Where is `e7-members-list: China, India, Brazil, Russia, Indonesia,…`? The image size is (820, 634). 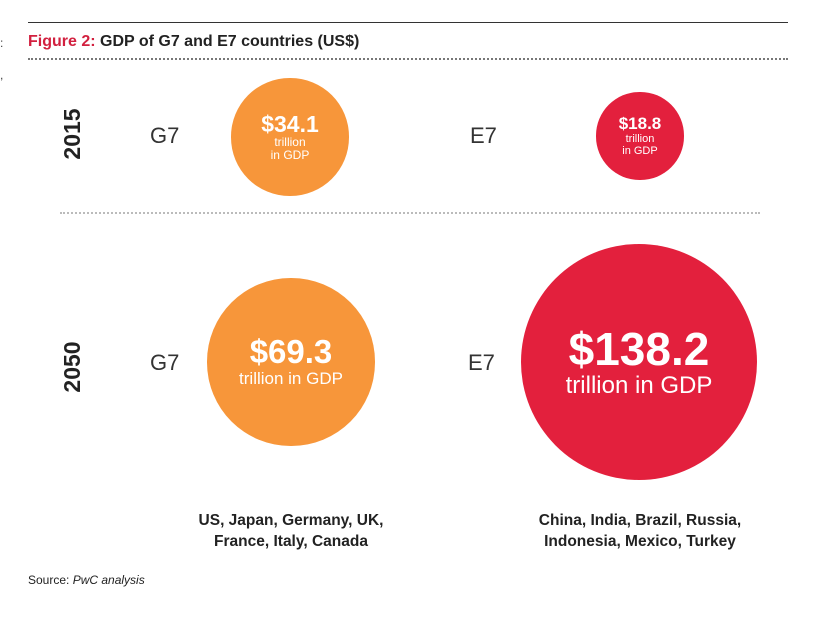 e7-members-list: China, India, Brazil, Russia, Indonesia,… is located at coordinates (640, 531).